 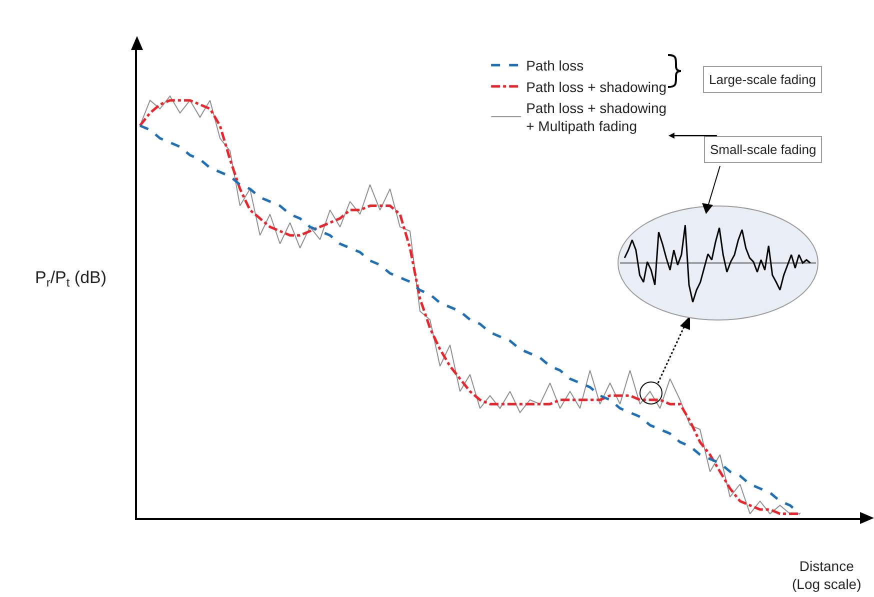 I want to click on annotation: Small-scale fading, so click(x=763, y=149).